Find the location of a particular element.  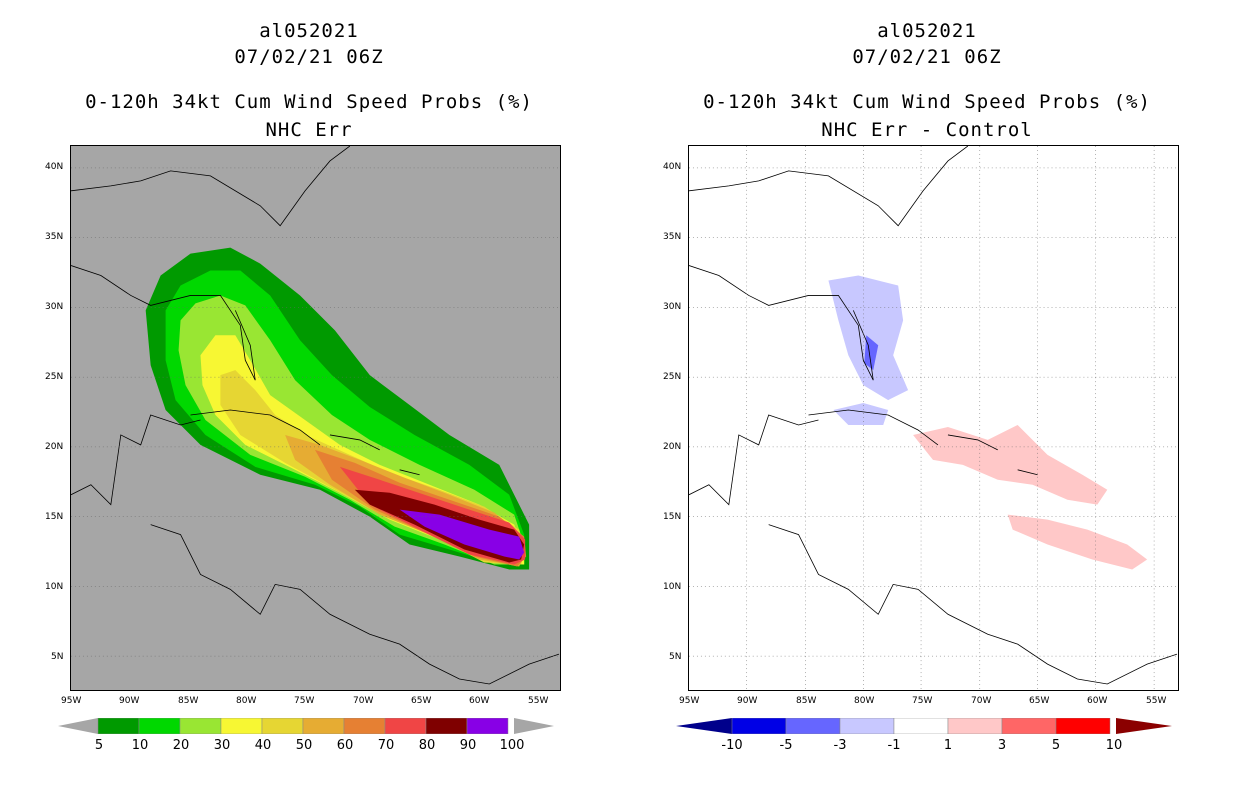

legend-label-neg5: -5 is located at coordinates (786, 745).